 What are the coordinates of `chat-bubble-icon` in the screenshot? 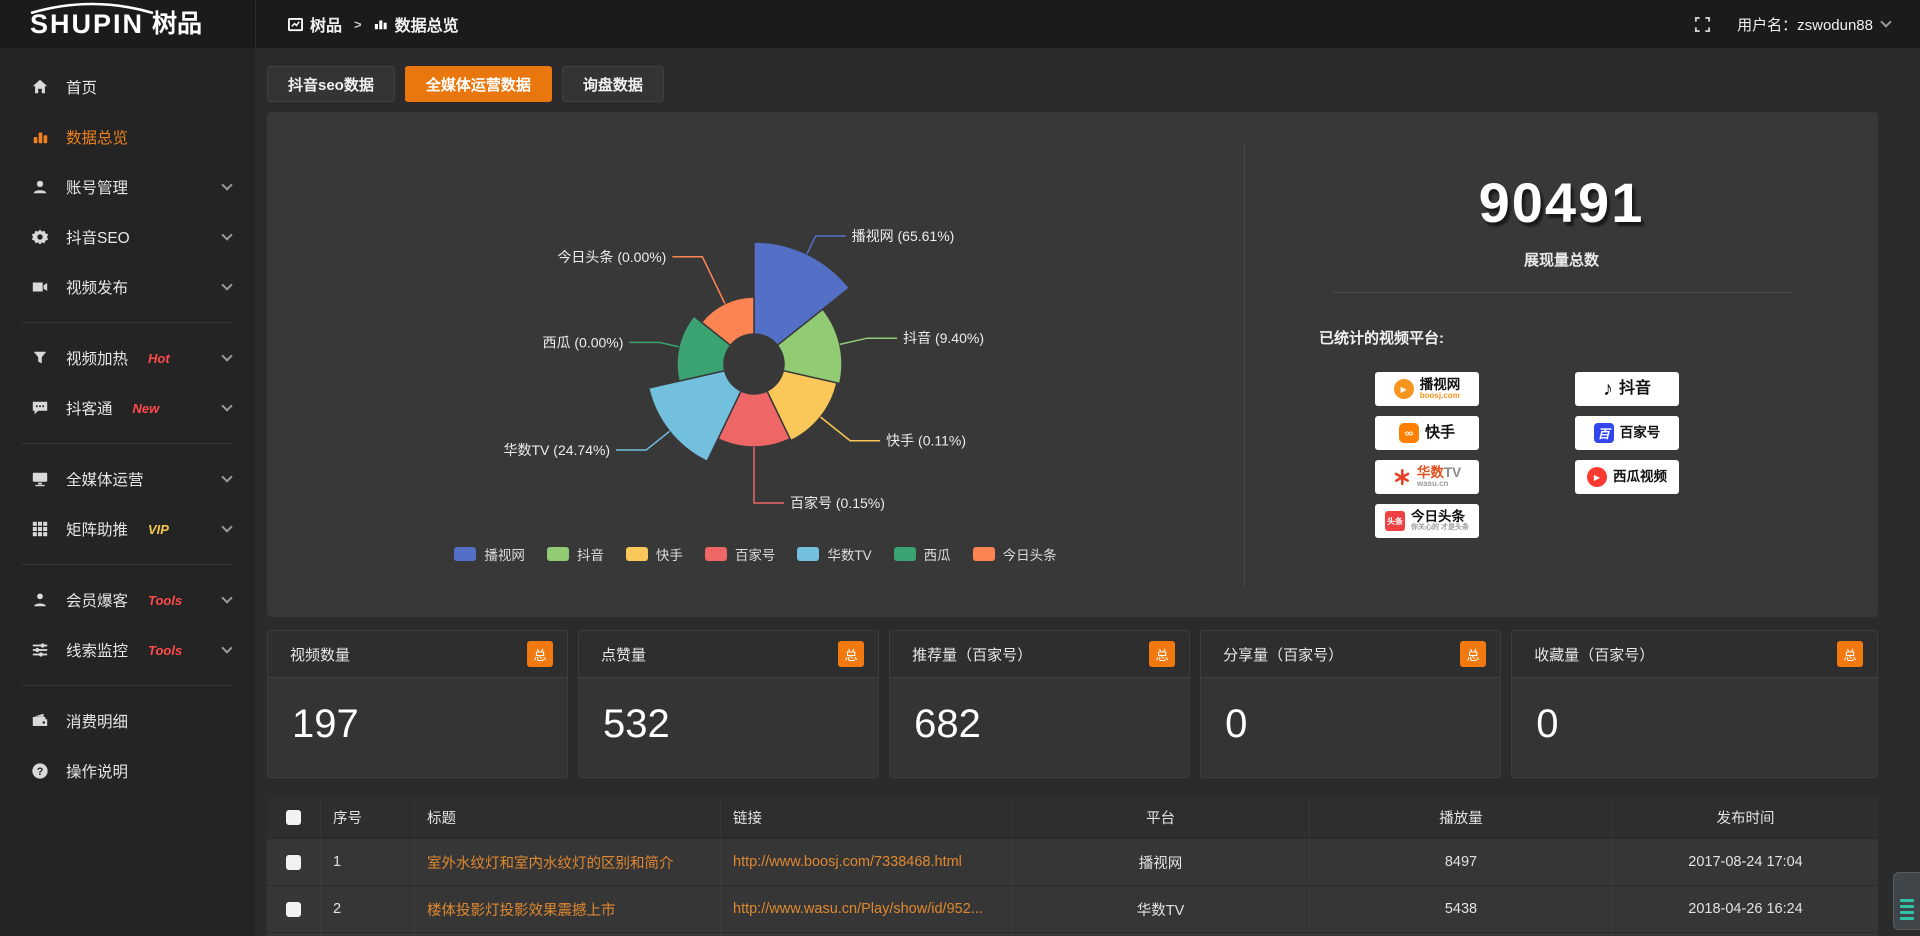 It's located at (40, 408).